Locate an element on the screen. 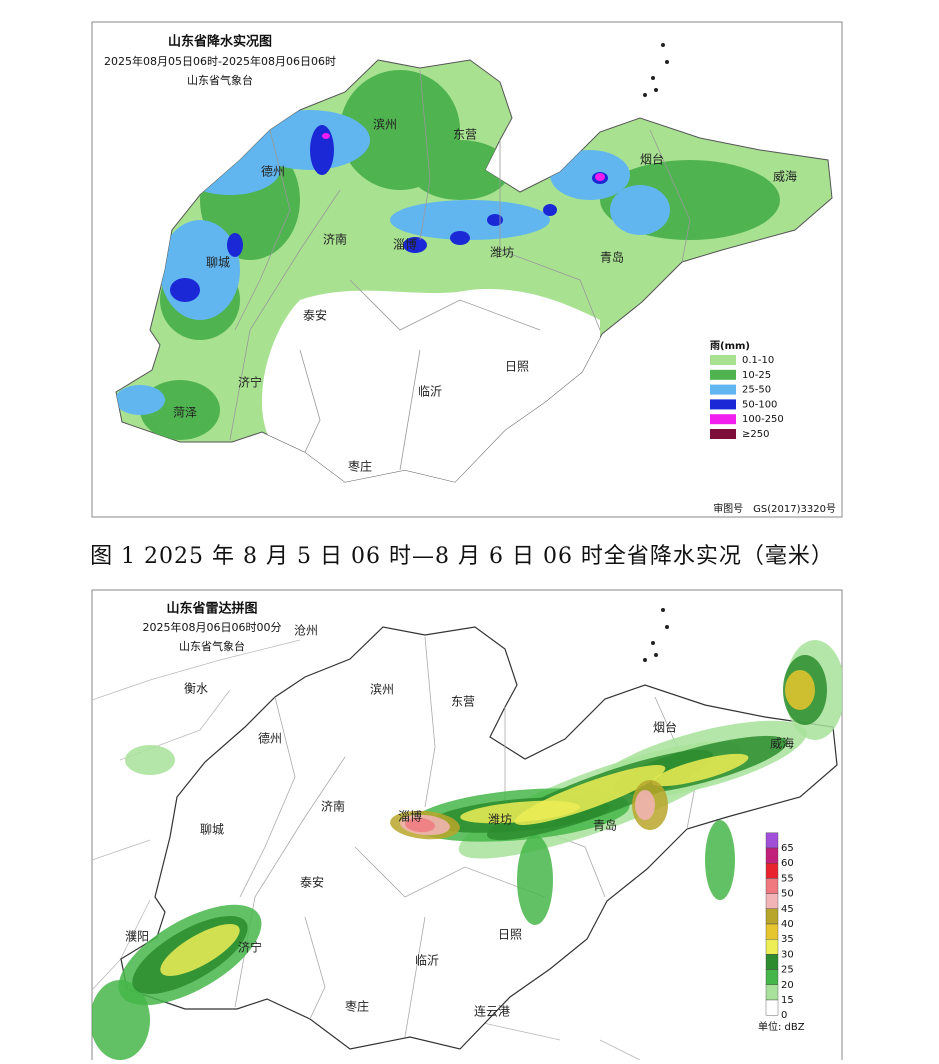 This screenshot has height=1064, width=939. city-label: 菏泽 is located at coordinates (185, 413).